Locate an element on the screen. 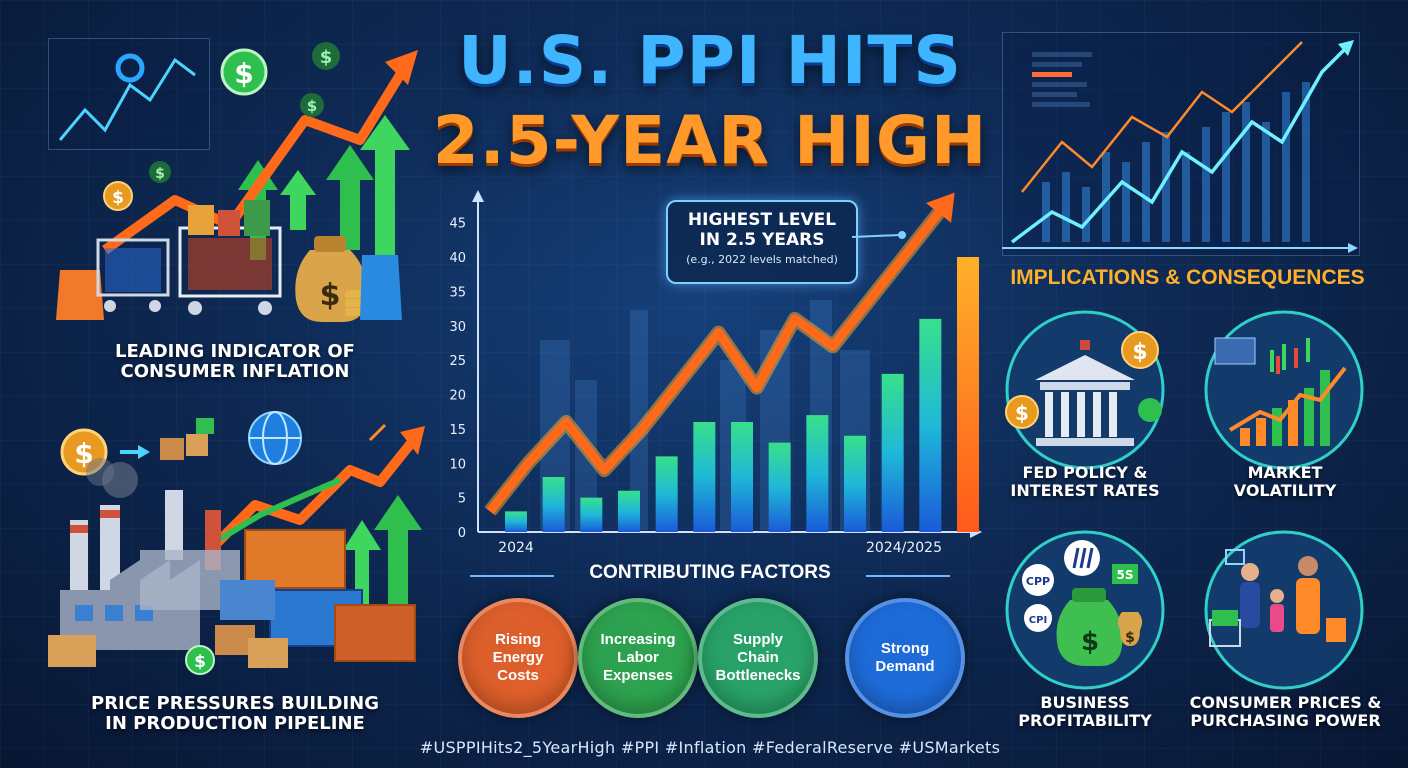 The width and height of the screenshot is (1408, 768). factor-label-line: Supply is located at coordinates (757, 639).